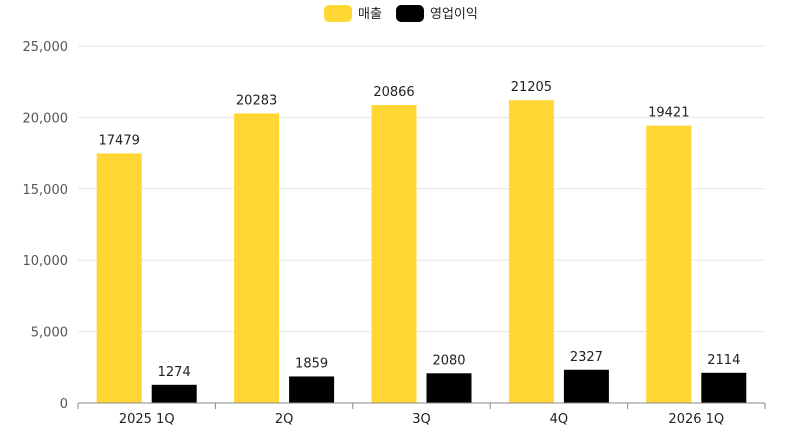 Image resolution: width=800 pixels, height=443 pixels. What do you see at coordinates (46, 261) in the screenshot?
I see `y-tick-label: 10,000` at bounding box center [46, 261].